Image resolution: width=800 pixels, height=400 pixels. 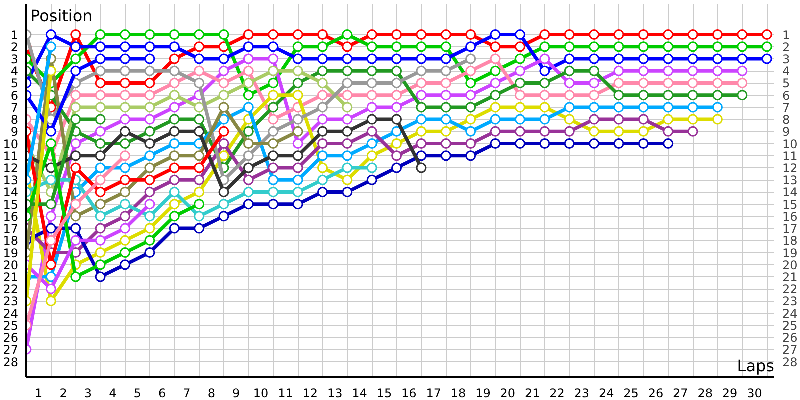 I want to click on y2-tick-label: 1, so click(x=786, y=35).